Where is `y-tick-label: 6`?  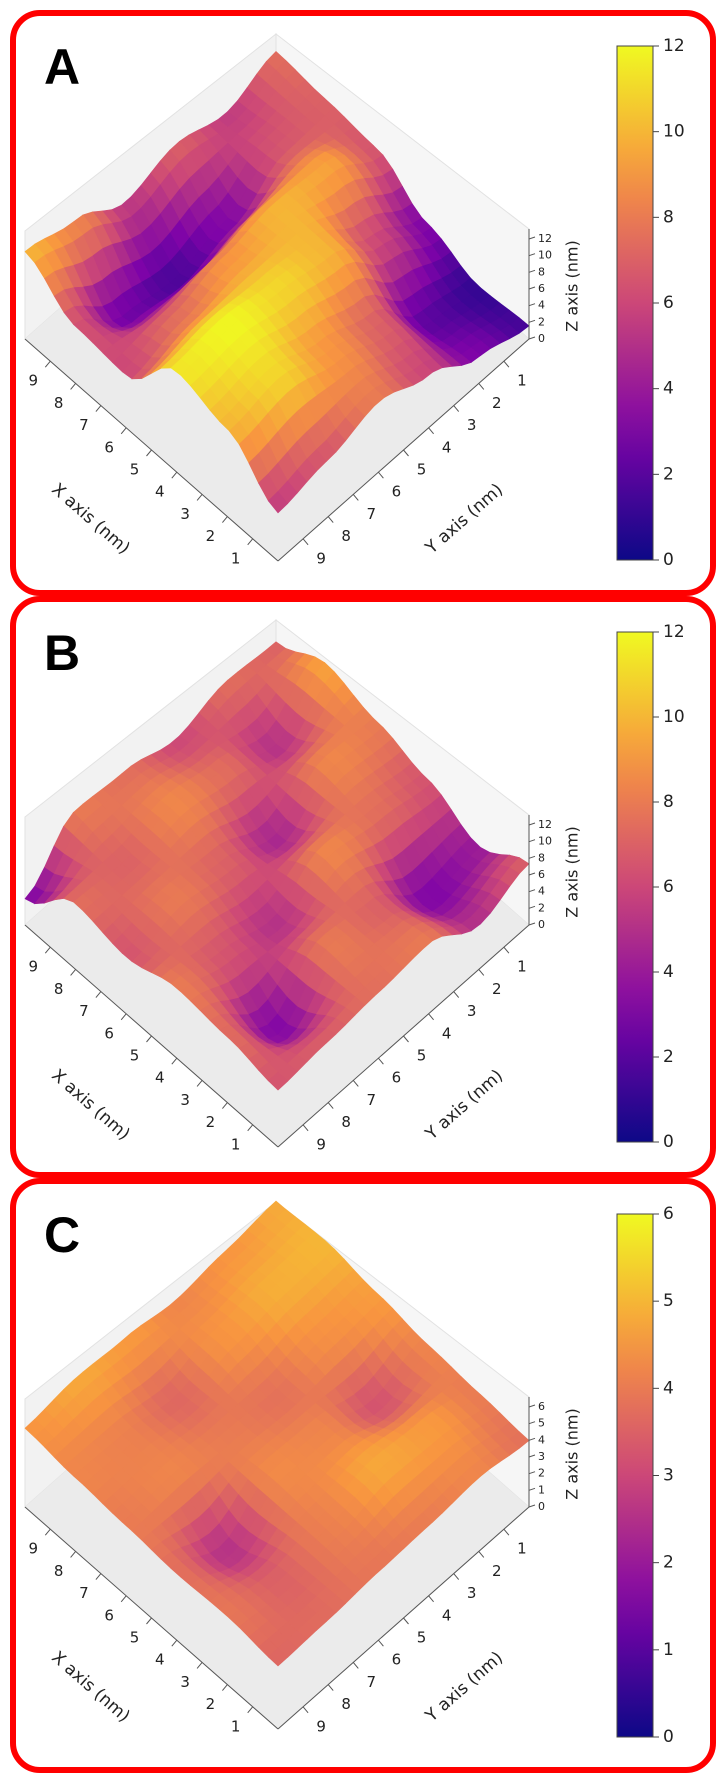
y-tick-label: 6 is located at coordinates (397, 1078).